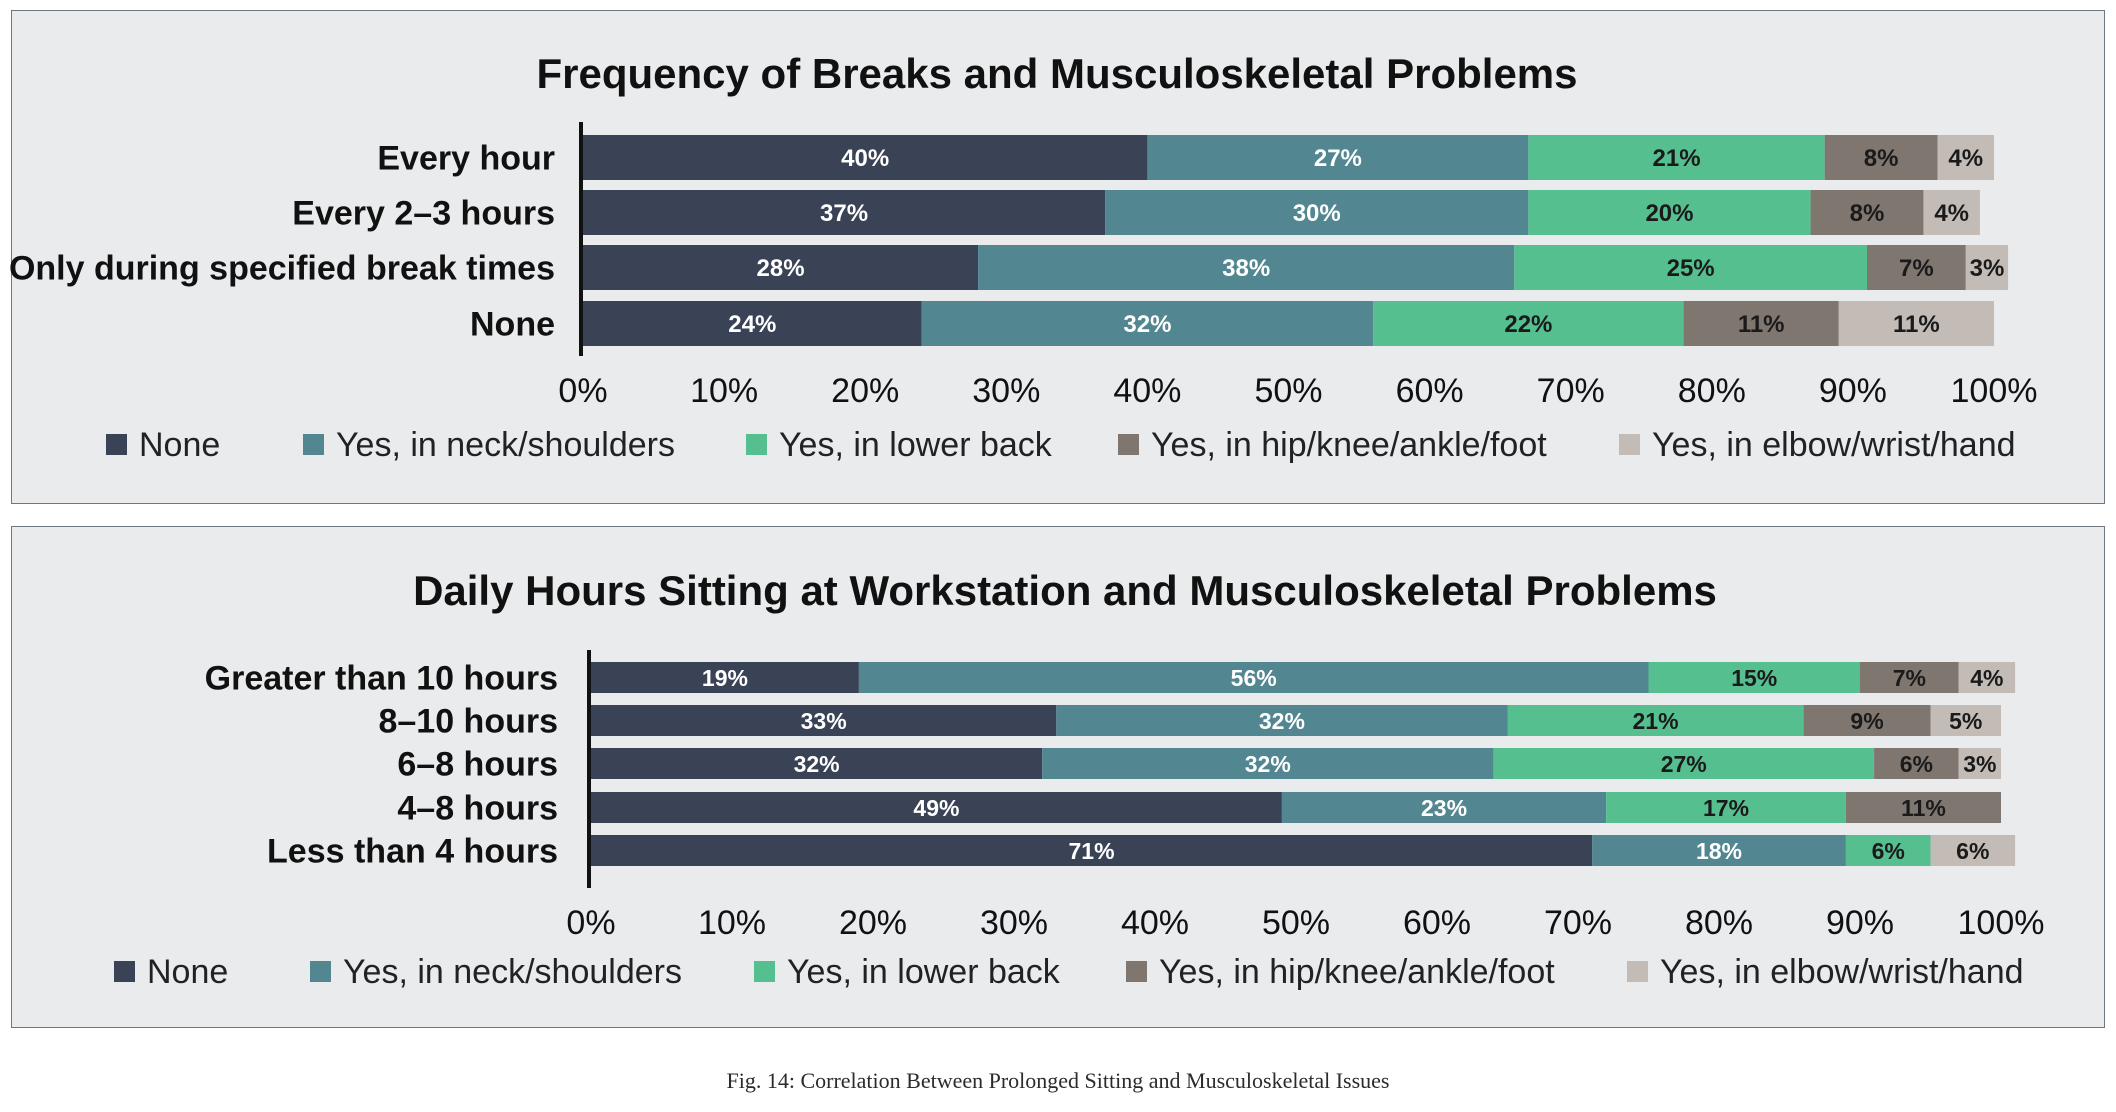  What do you see at coordinates (1866, 721) in the screenshot?
I see `data-label: 9%` at bounding box center [1866, 721].